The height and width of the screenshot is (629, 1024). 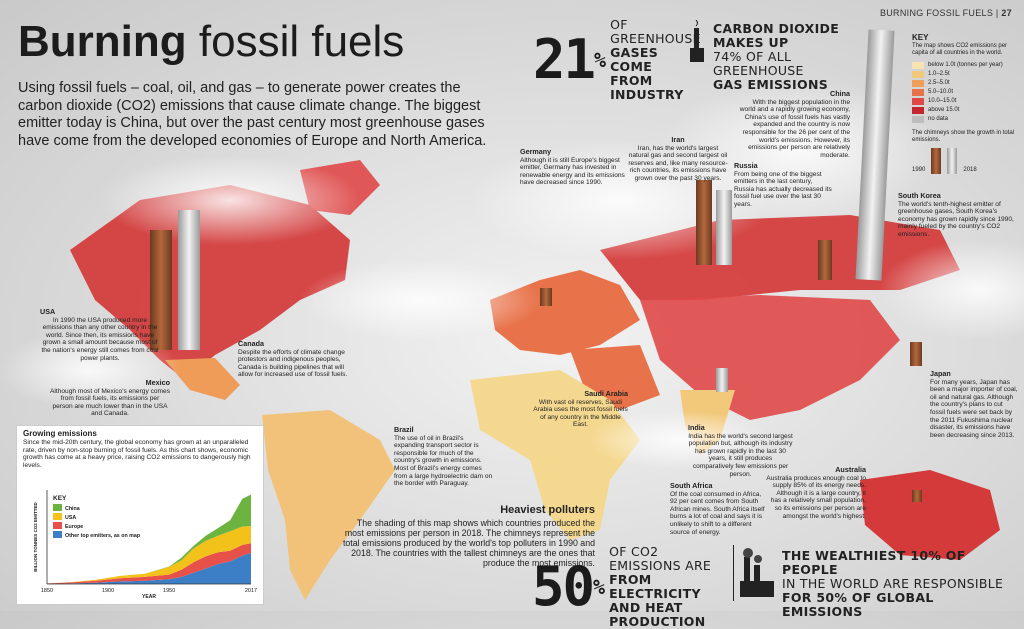 I want to click on stat-wealthiest-line1: THE WEALTHIEST 10% OF PEOPLE, so click(x=874, y=562).